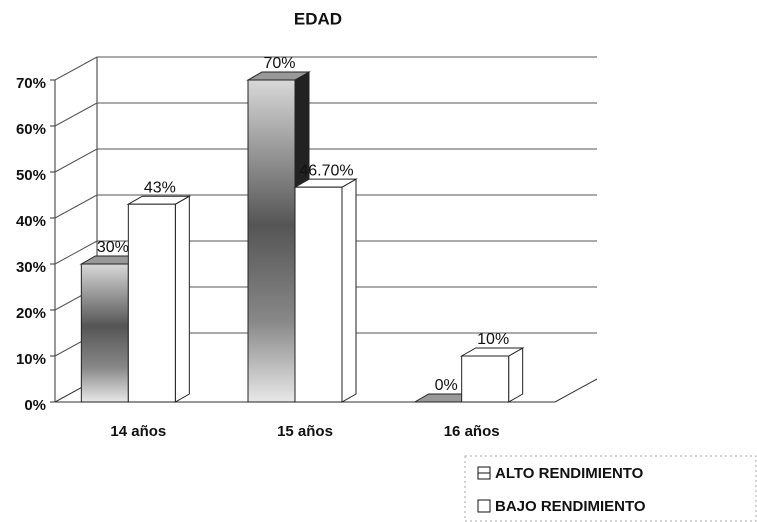 The image size is (757, 522). I want to click on y-tick-label: 40%, so click(31, 221).